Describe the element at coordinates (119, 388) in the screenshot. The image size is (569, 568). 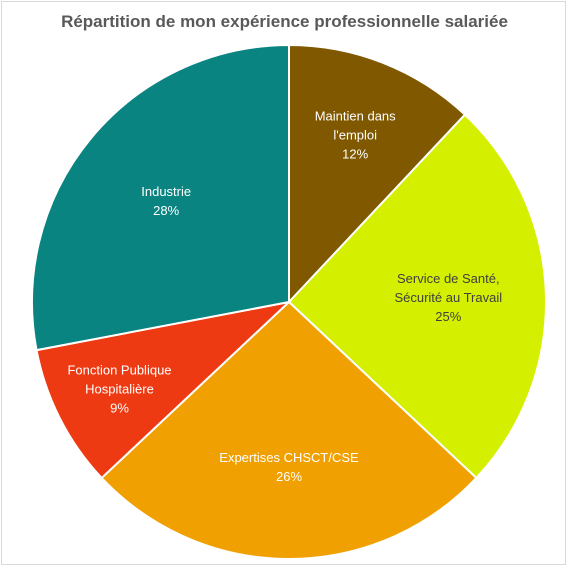
I see `slice-data-label: Fonction Publique Hospitalière 9%` at that location.